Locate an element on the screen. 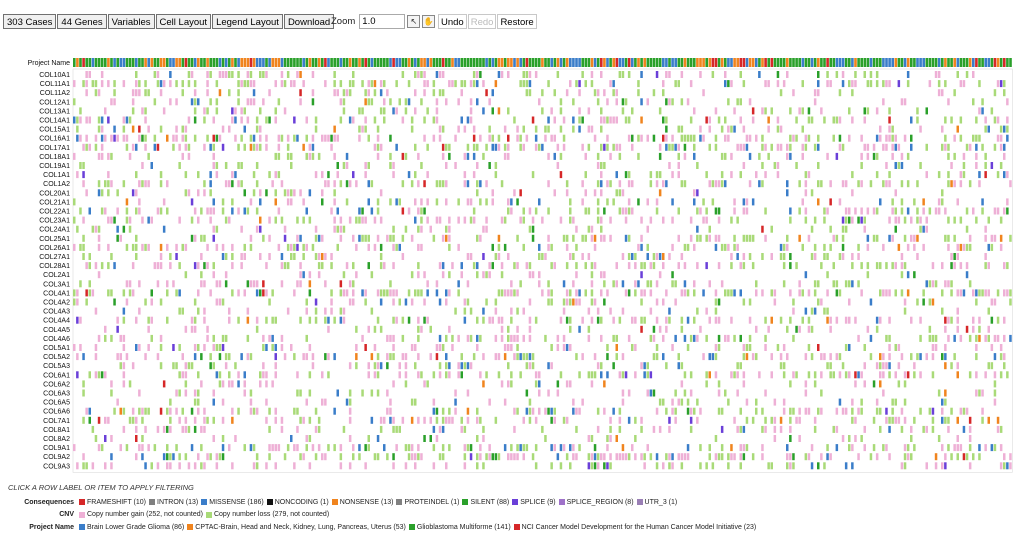 The image size is (1016, 544). gene-row-label: COL6A6 is located at coordinates (56, 412).